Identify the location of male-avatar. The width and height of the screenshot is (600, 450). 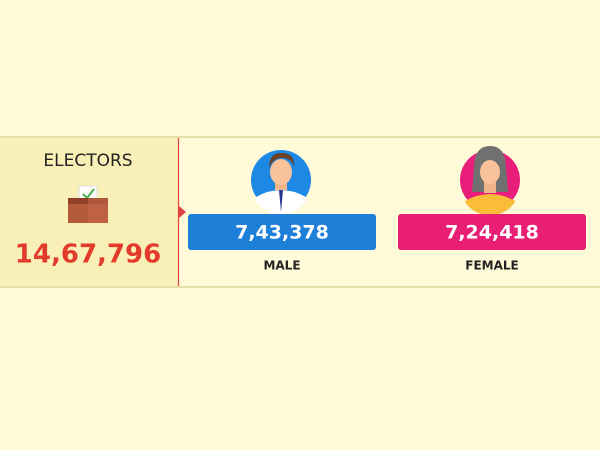
(281, 182).